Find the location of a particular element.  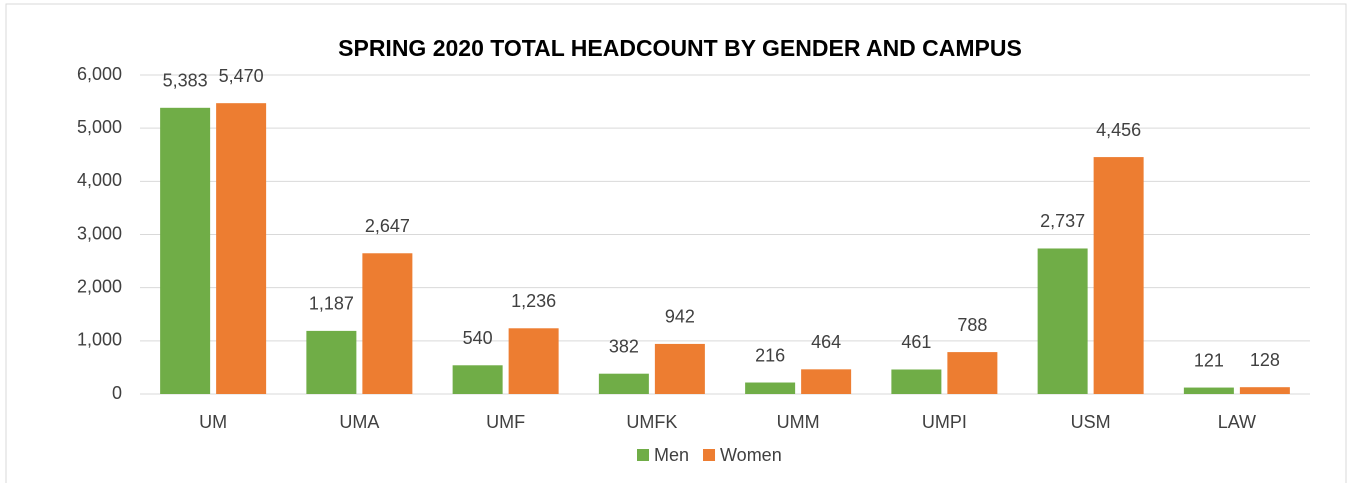

y-tick-label: 6,000 is located at coordinates (99, 74).